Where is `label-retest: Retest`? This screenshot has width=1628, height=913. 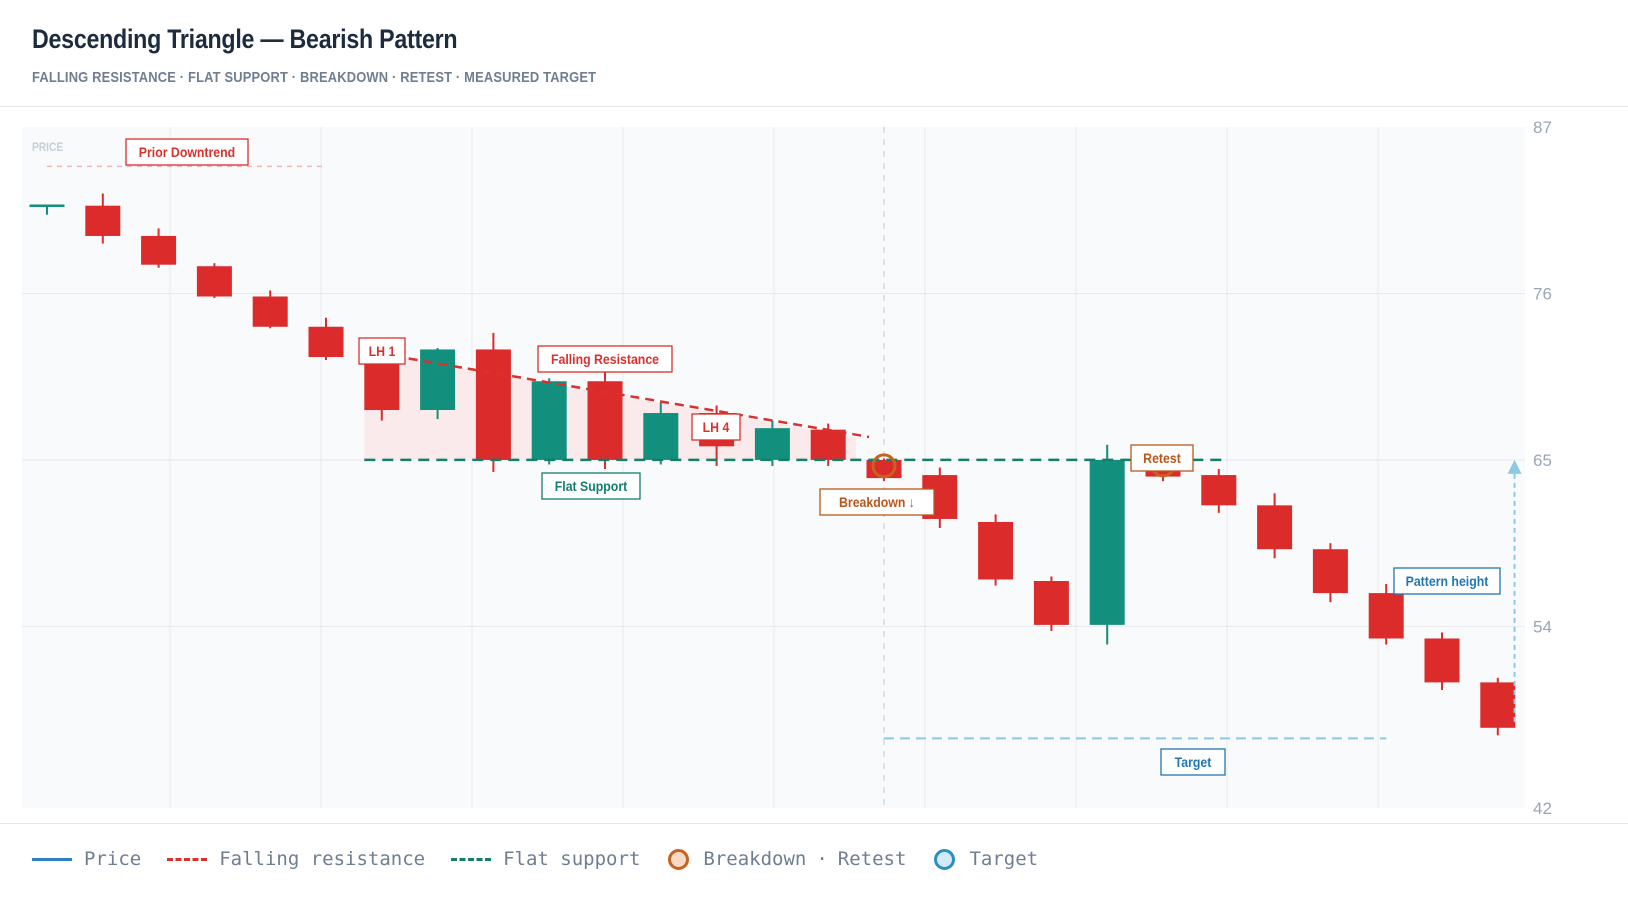 label-retest: Retest is located at coordinates (1162, 458).